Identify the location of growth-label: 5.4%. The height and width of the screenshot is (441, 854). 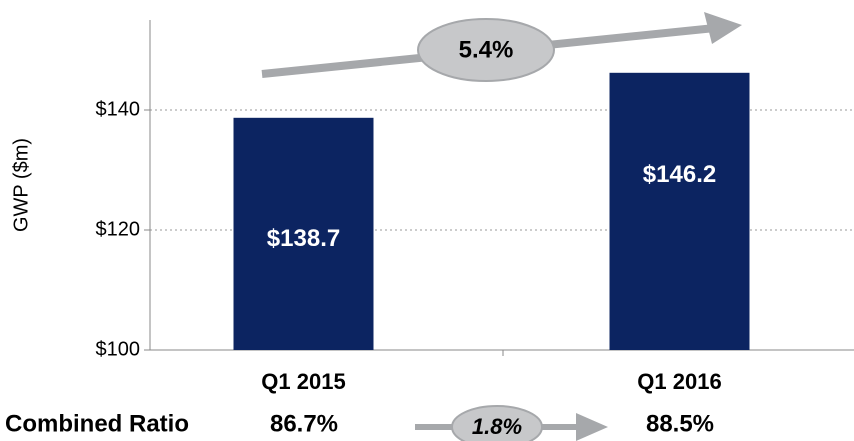
(486, 49).